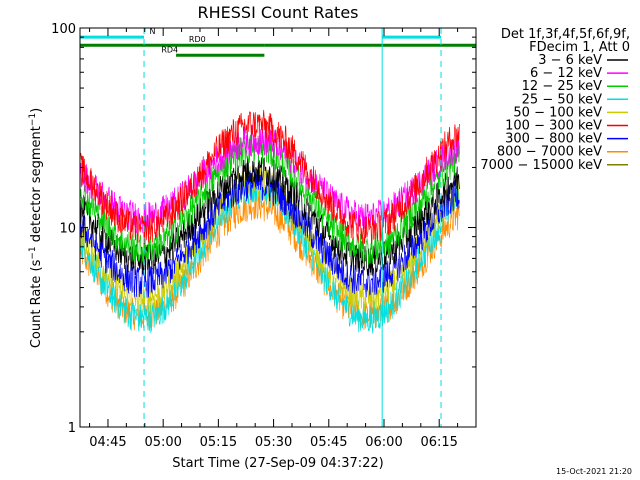 The width and height of the screenshot is (640, 480). Describe the element at coordinates (278, 12) in the screenshot. I see `chart-title: RHESSI Count Rates` at that location.